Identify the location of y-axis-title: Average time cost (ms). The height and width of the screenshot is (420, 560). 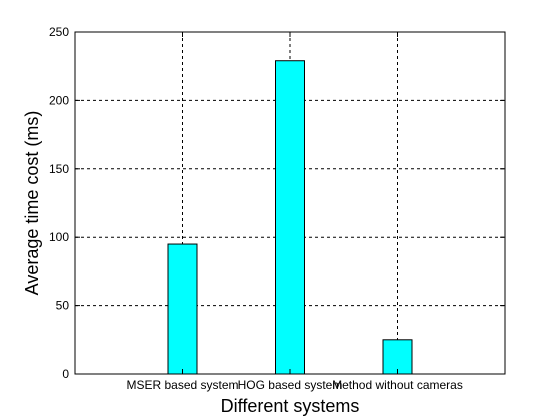
(32, 203).